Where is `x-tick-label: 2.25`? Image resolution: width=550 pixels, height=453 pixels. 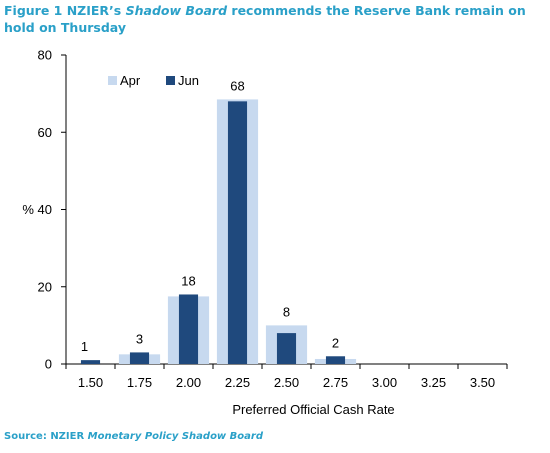 x-tick-label: 2.25 is located at coordinates (237, 382).